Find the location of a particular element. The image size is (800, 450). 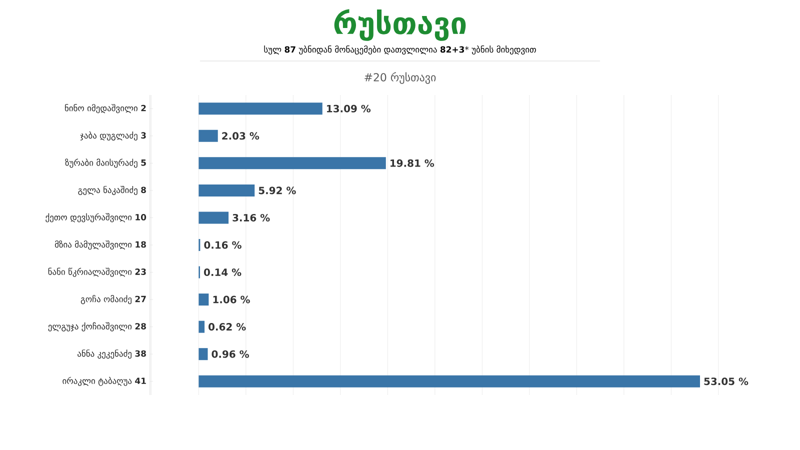

y-tick-label: ჯაბა დუგლაძე 3 is located at coordinates (113, 135).